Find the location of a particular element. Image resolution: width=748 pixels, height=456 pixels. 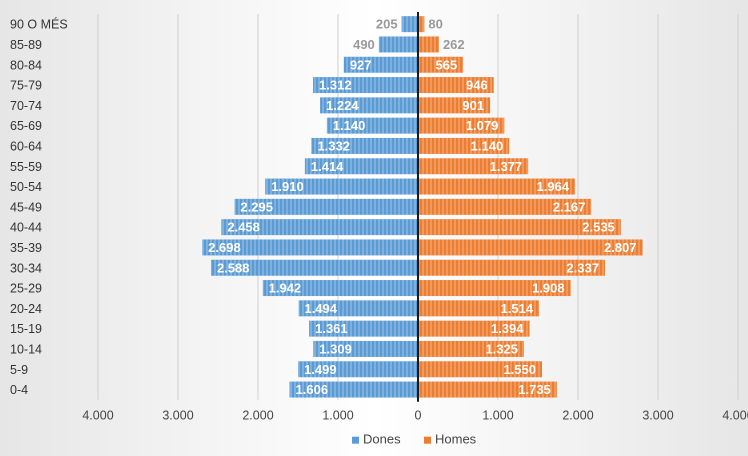

data-label: 1.908 is located at coordinates (548, 288).